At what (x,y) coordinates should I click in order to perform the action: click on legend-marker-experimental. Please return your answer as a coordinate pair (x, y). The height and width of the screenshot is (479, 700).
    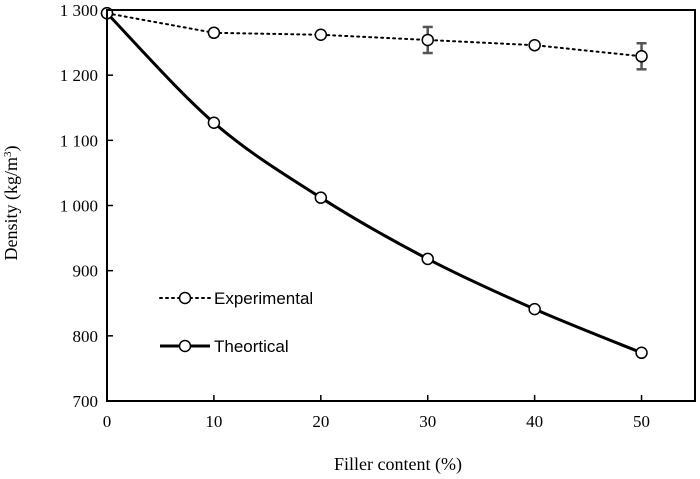
    Looking at the image, I should click on (185, 298).